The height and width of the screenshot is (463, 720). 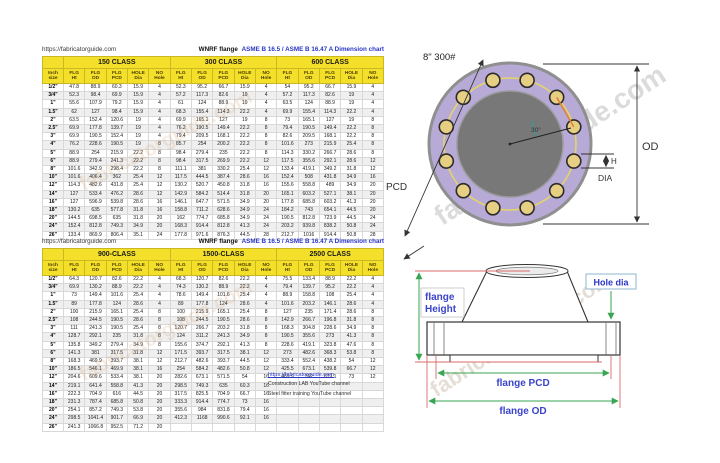 I want to click on table-cell: 298.4, so click(x=116, y=170).